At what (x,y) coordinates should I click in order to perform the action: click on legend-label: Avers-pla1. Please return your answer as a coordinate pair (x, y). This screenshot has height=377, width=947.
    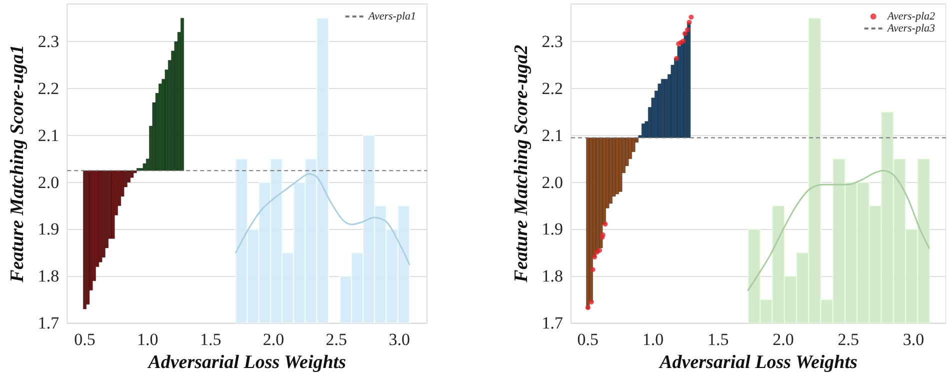
    Looking at the image, I should click on (391, 16).